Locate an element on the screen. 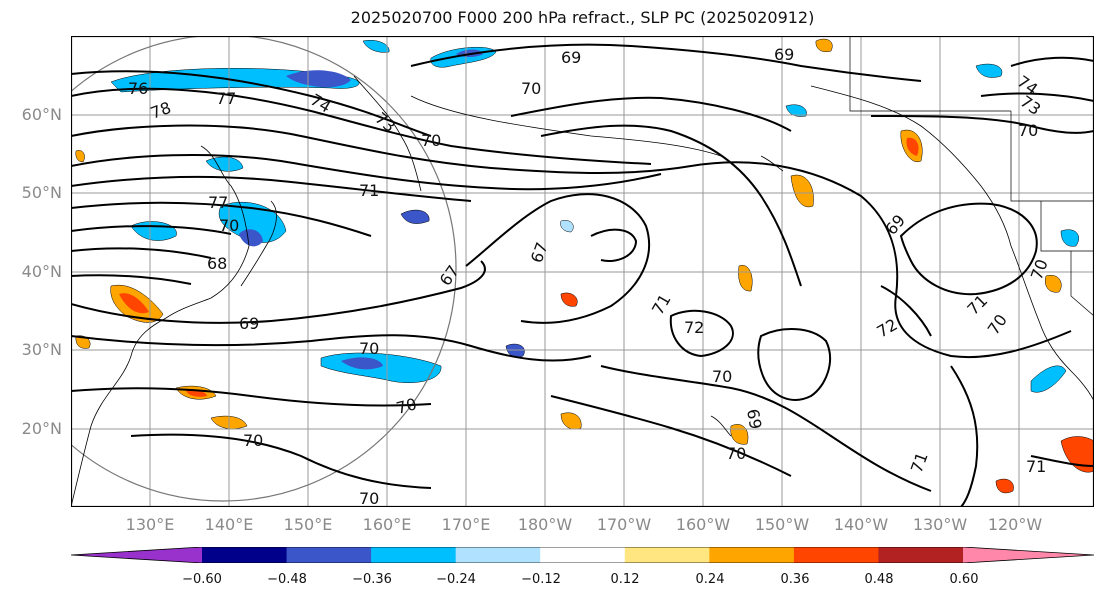 This screenshot has width=1105, height=601. colorbar-tick-label: −0.12 is located at coordinates (541, 579).